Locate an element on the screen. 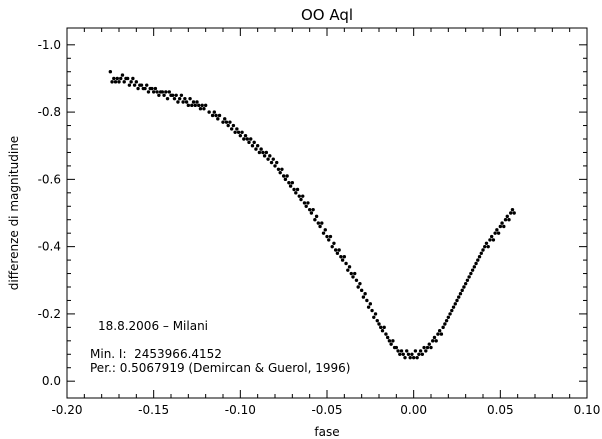  x-axis-tick-labels: -0.20 -0.15 -0.10 -0.05 0.00 0.05 0.10 is located at coordinates (325, 410).